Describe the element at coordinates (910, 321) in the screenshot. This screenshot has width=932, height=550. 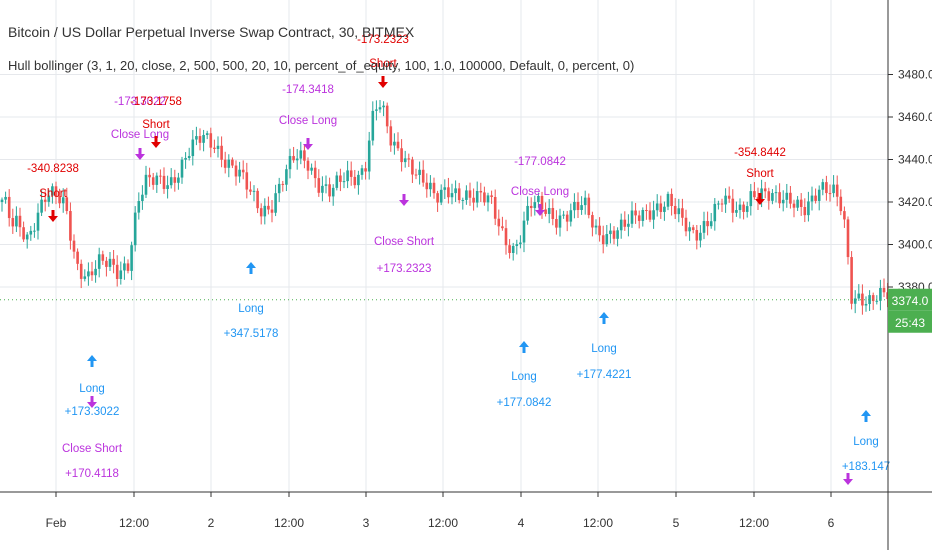
I see `countdown-badge` at that location.